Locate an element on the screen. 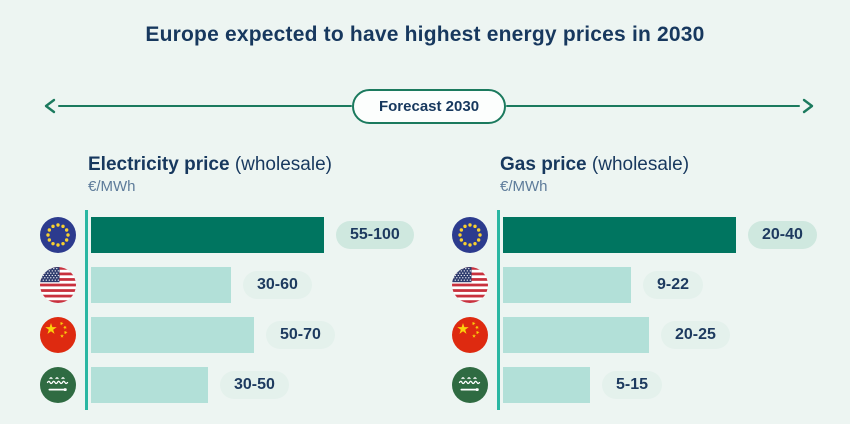  value-label-gas-us: 9-22 is located at coordinates (673, 285).